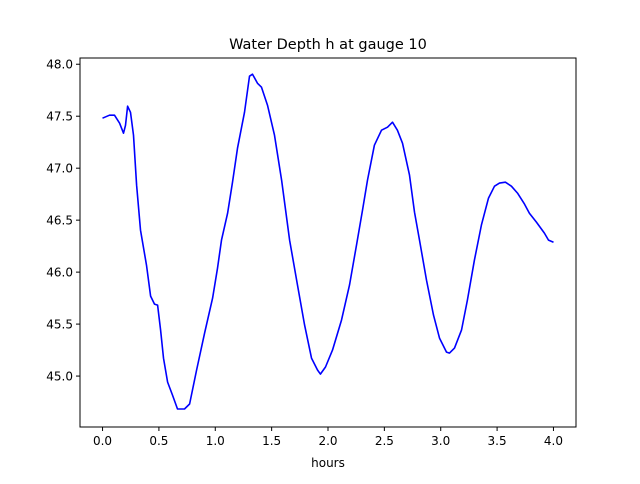 This screenshot has height=484, width=640. What do you see at coordinates (59, 65) in the screenshot?
I see `y-tick-label: 48.0` at bounding box center [59, 65].